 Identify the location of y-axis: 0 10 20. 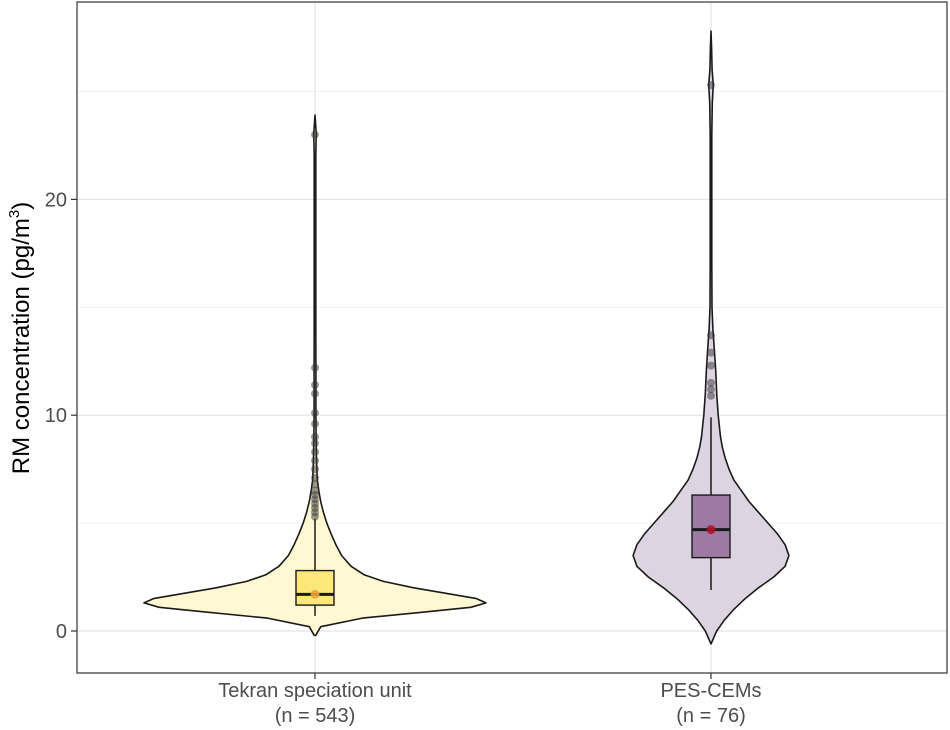
(61, 416).